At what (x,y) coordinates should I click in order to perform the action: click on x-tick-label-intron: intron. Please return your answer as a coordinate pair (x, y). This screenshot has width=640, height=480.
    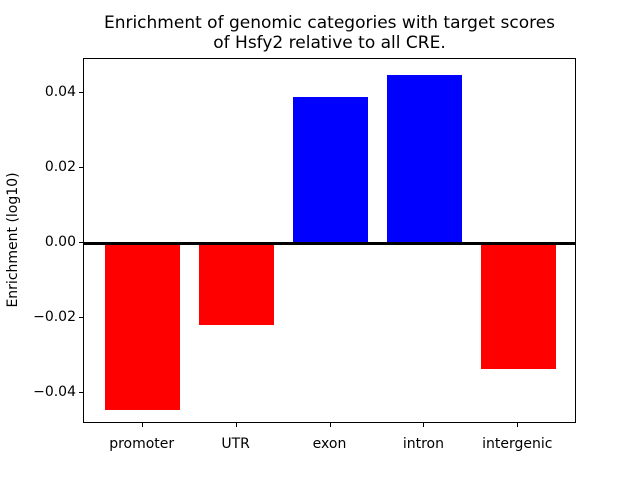
    Looking at the image, I should click on (423, 444).